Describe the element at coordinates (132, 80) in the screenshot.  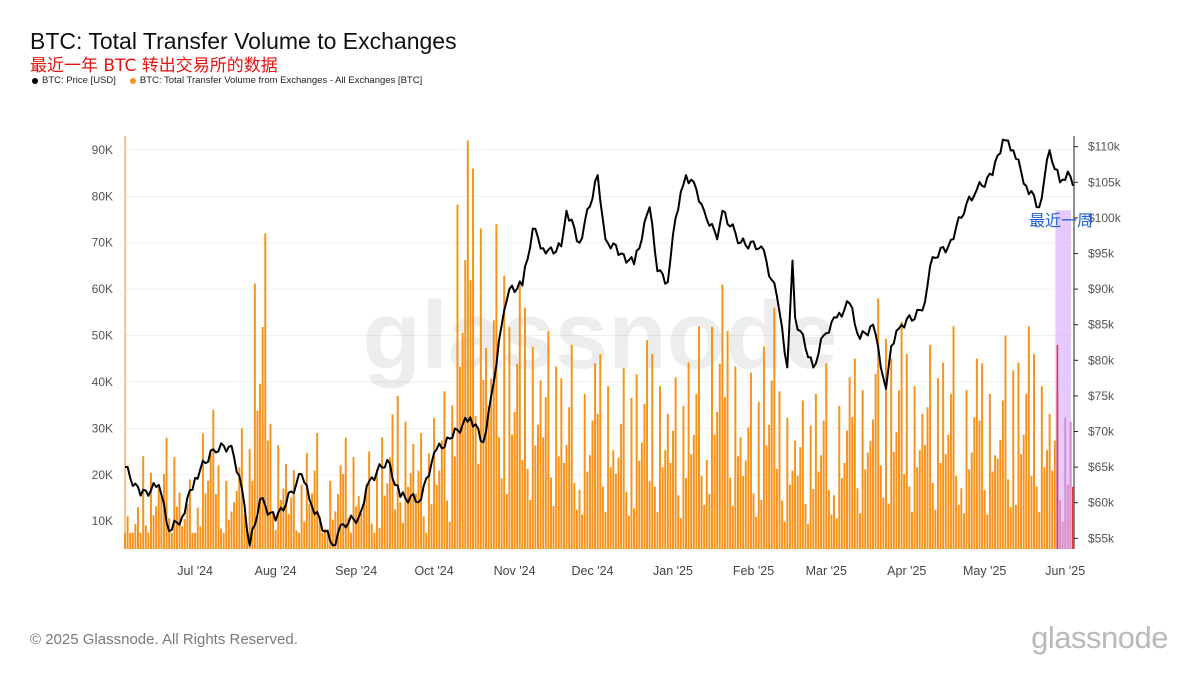
I see `legend-dot-volume` at that location.